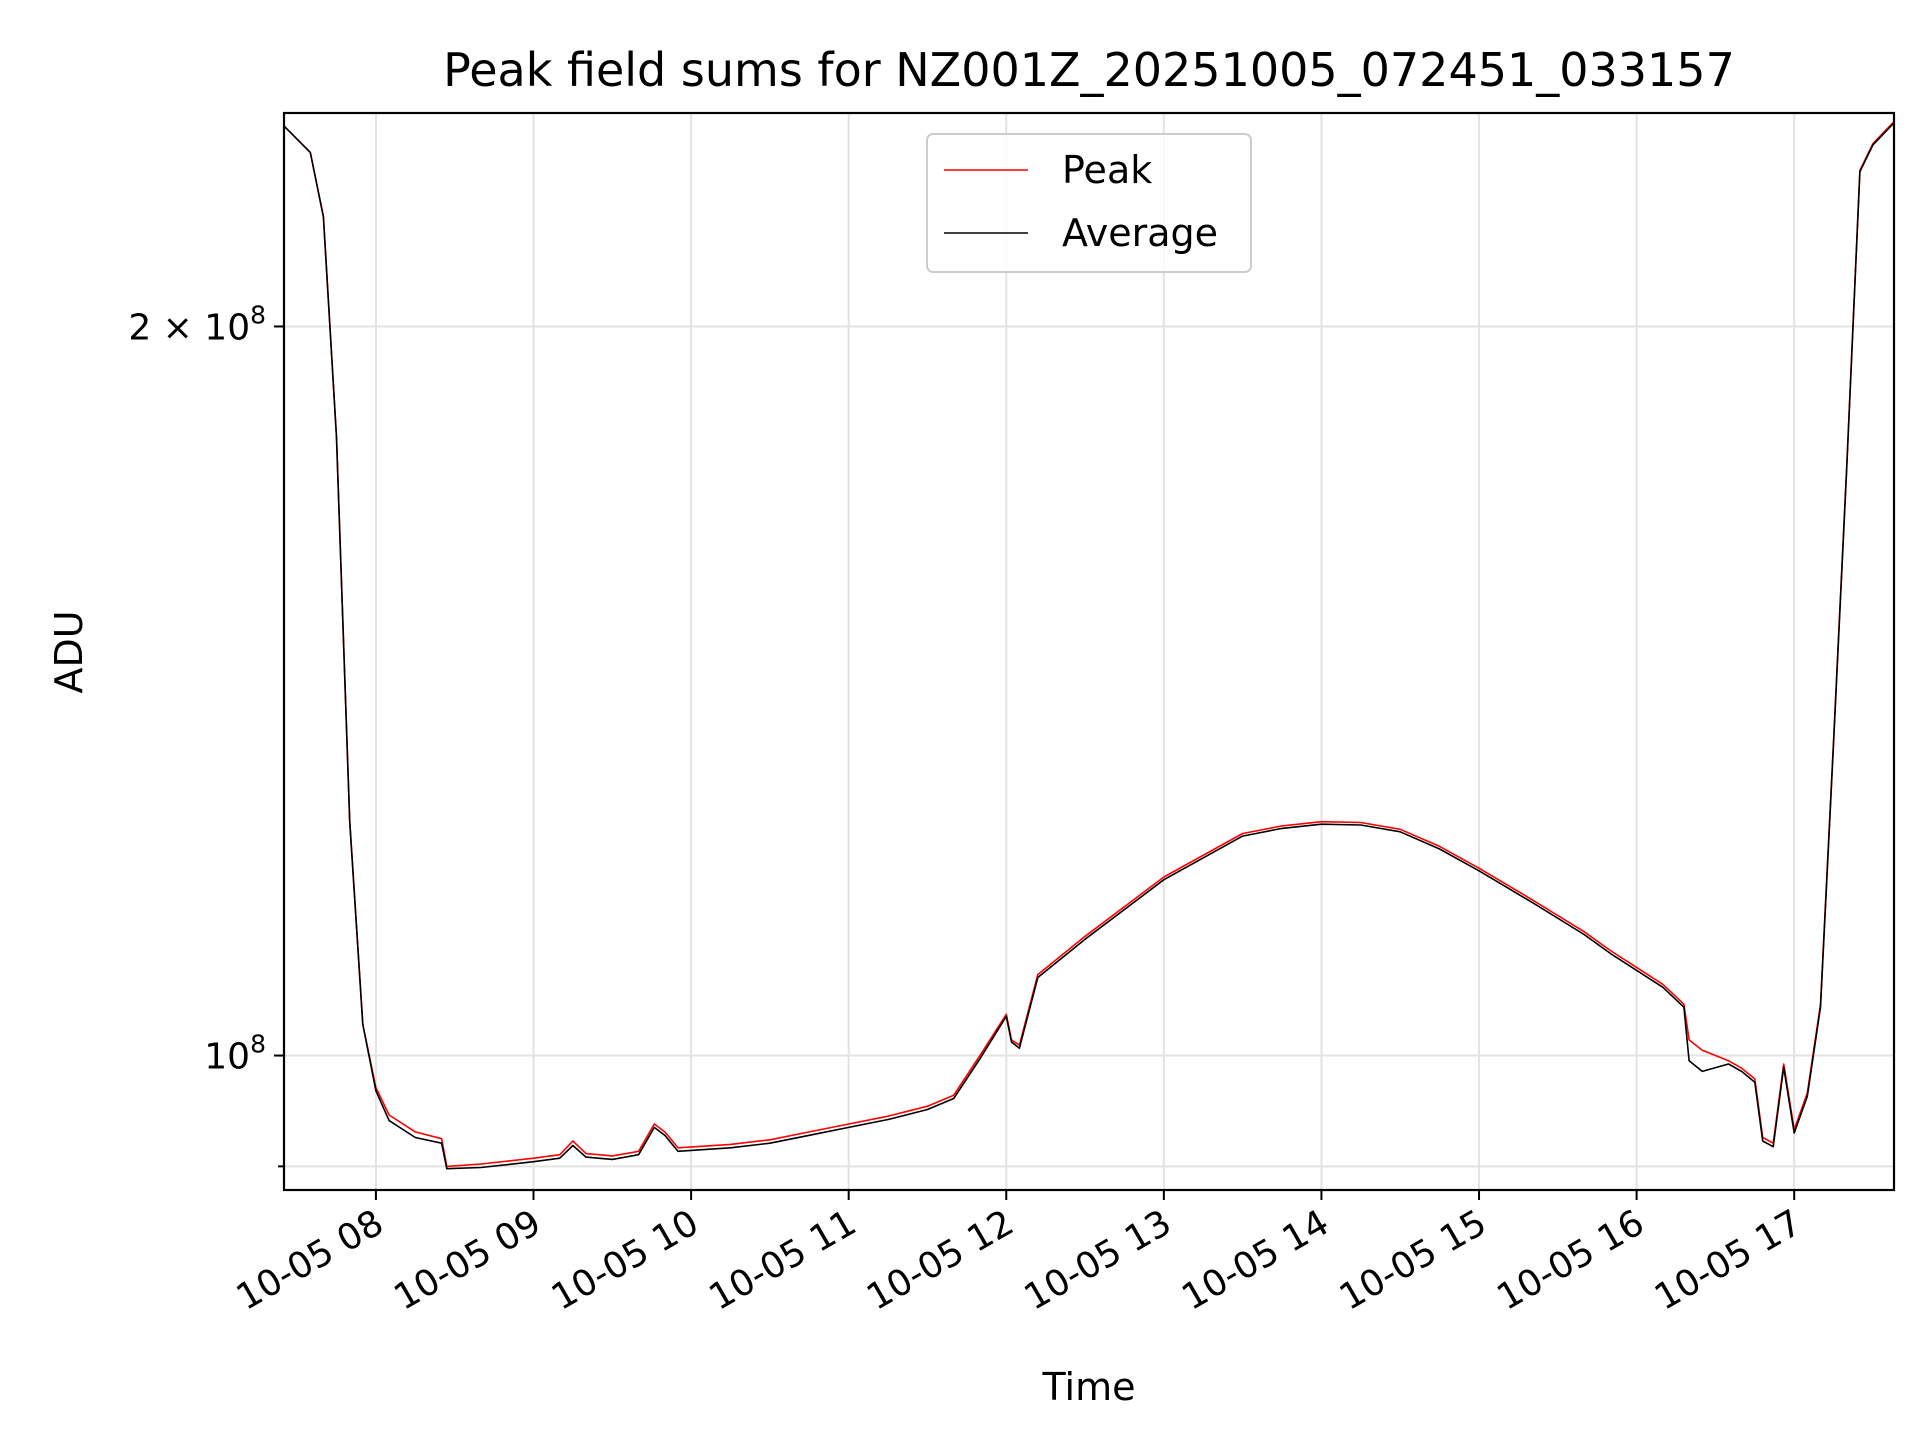  I want to click on legend-box, so click(1089, 203).